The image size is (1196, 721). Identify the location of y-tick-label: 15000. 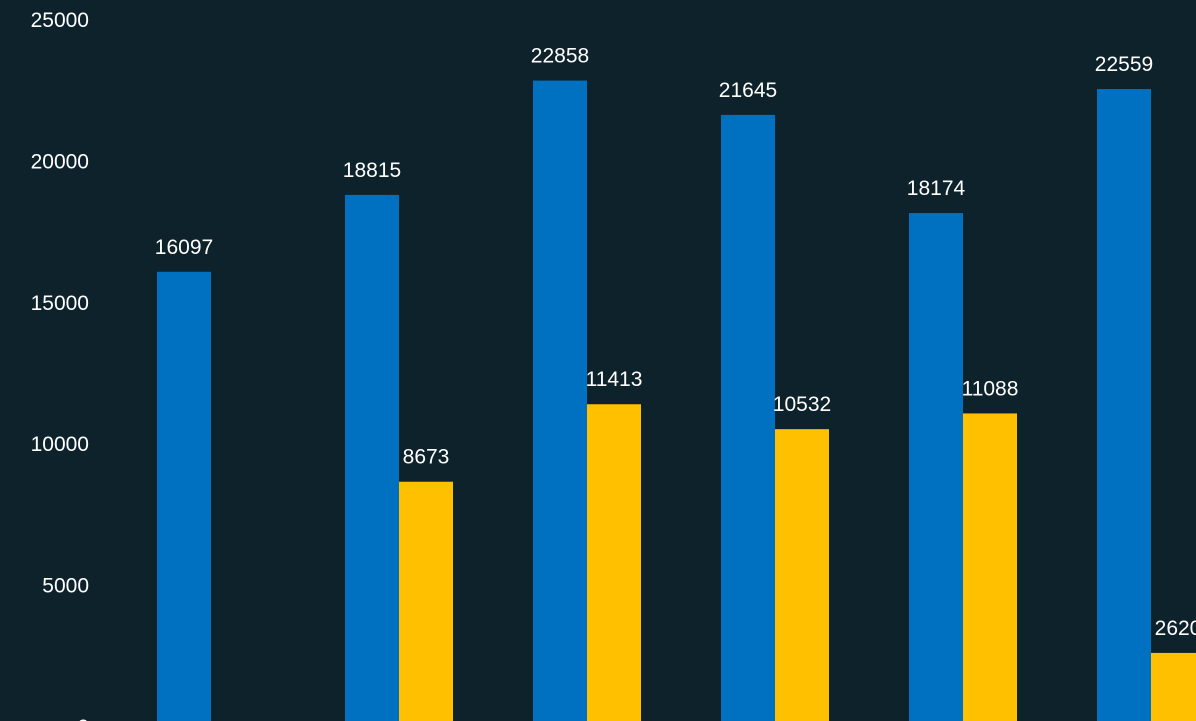
(60, 303).